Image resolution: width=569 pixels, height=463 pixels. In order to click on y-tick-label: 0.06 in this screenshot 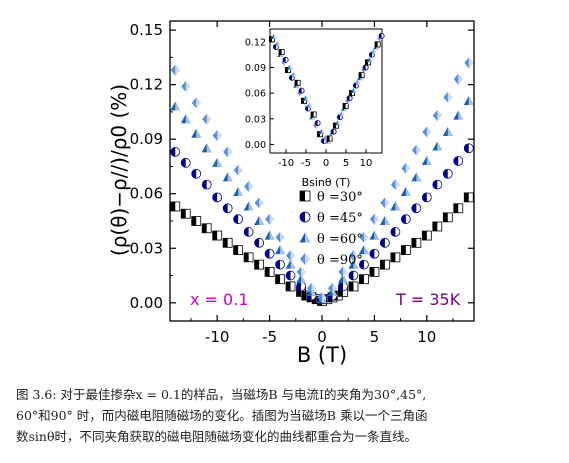, I will do `click(146, 194)`.